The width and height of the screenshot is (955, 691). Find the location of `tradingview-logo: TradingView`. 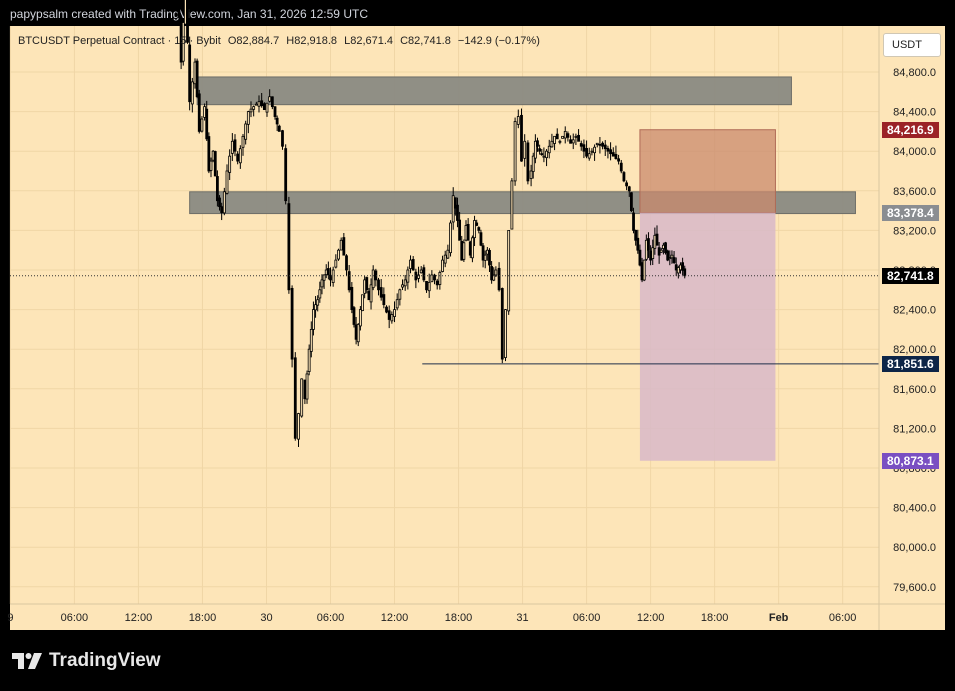

tradingview-logo: TradingView is located at coordinates (86, 661).